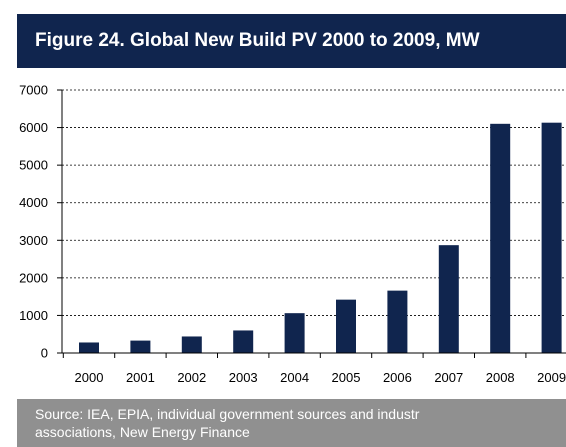 The image size is (566, 447). I want to click on bar-2002, so click(191, 344).